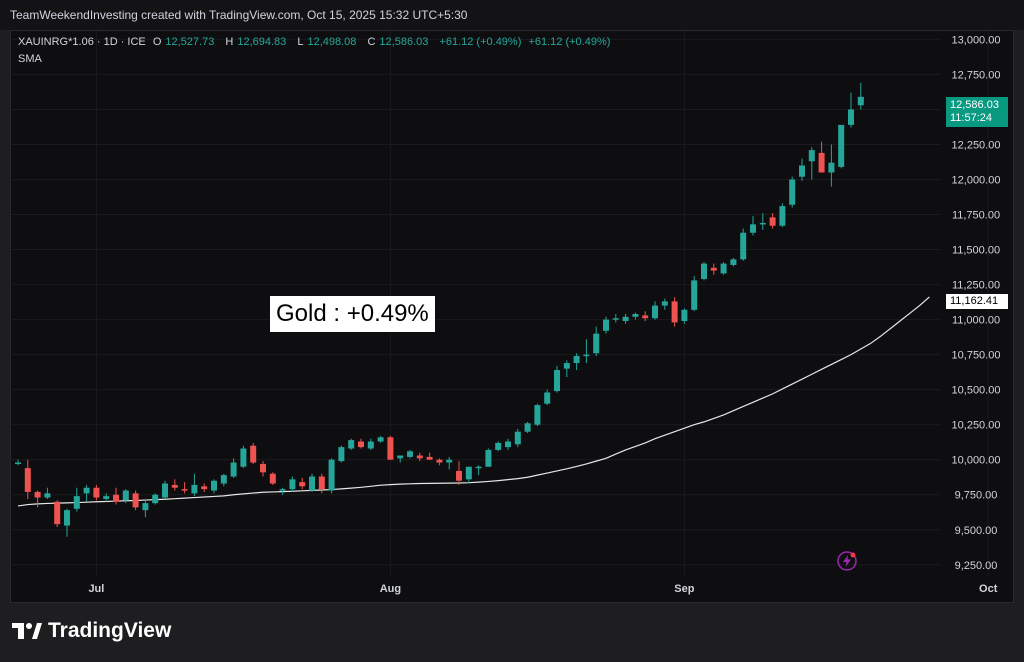 The width and height of the screenshot is (1024, 662). What do you see at coordinates (91, 631) in the screenshot?
I see `tradingview-logo: TradingView` at bounding box center [91, 631].